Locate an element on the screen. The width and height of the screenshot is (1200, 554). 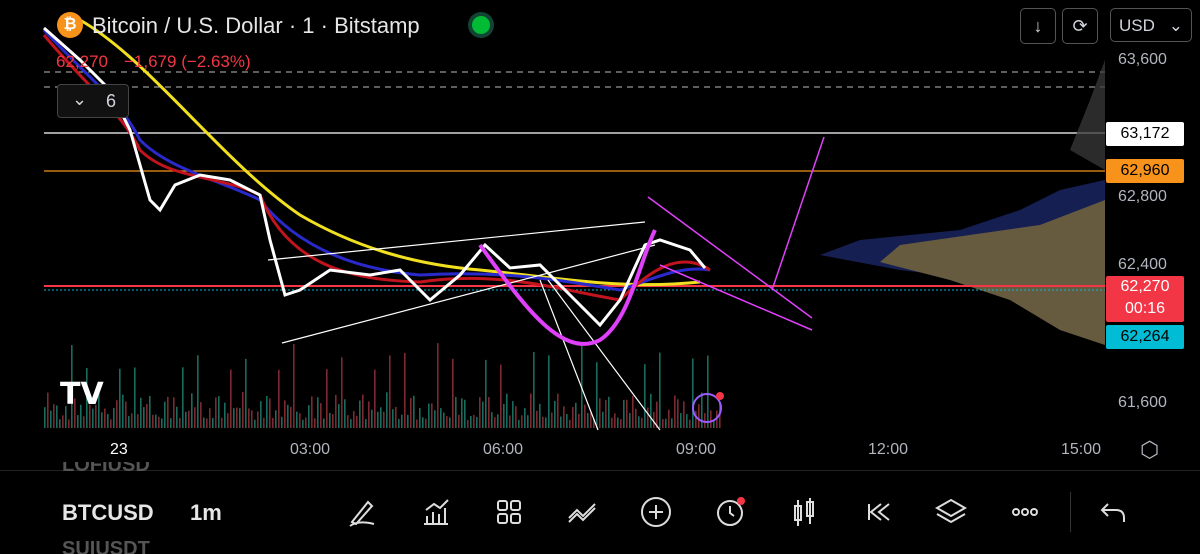
symbol-title: Bitcoin / U.S. Dollar · 1 · Bitstamp is located at coordinates (256, 25).